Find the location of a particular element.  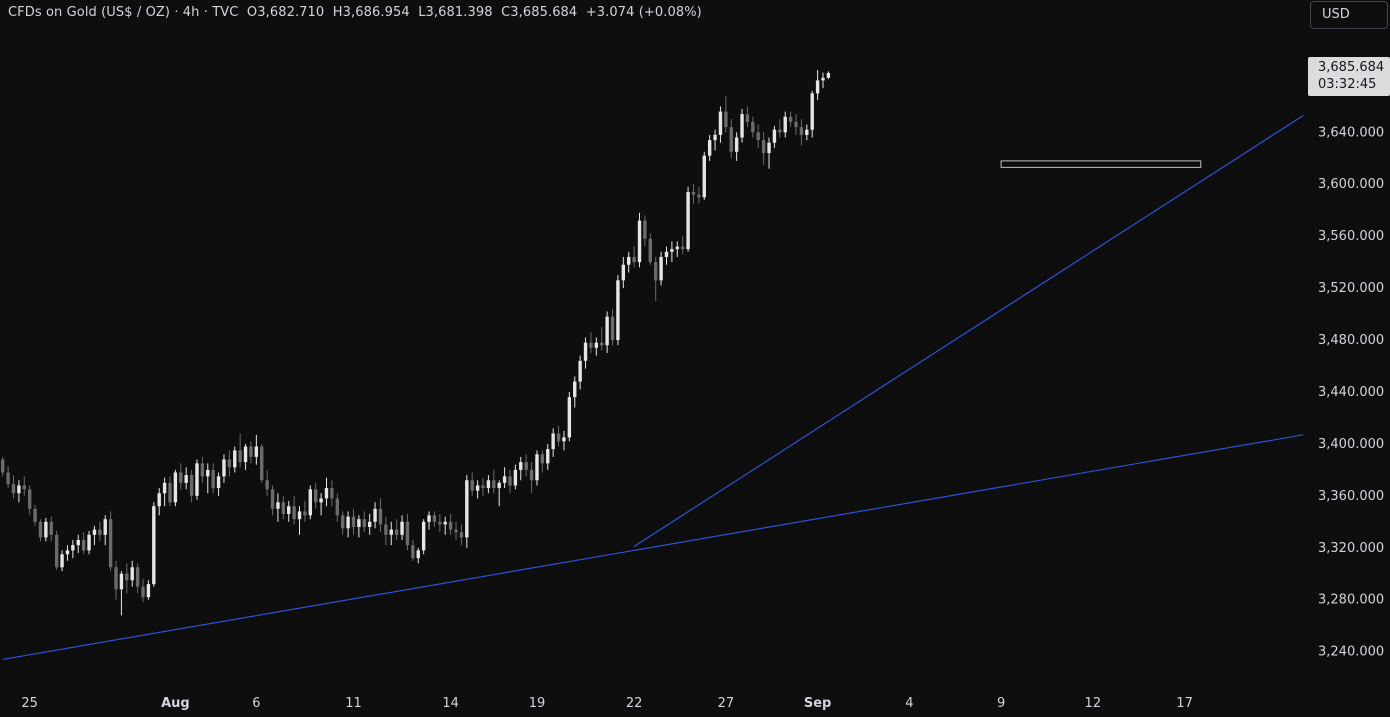

interval-label: 4h is located at coordinates (191, 12).